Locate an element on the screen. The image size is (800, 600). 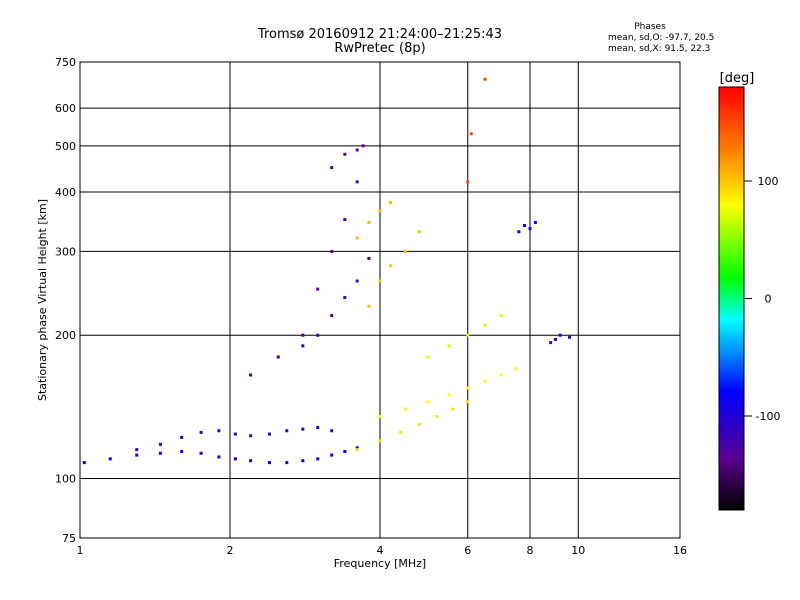
y-tick-label: 750 is located at coordinates (65, 62).